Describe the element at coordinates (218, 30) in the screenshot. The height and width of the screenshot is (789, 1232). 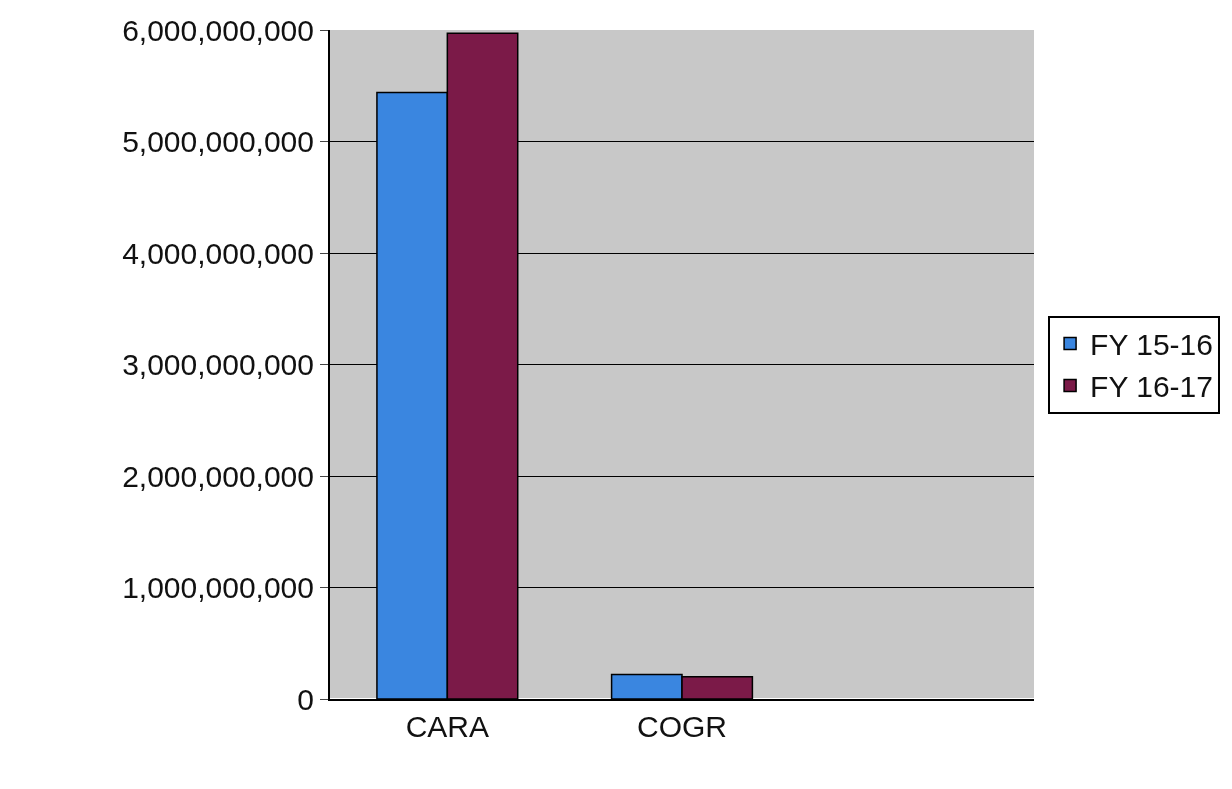
I see `y-tick-label: 6,000,000,000` at that location.